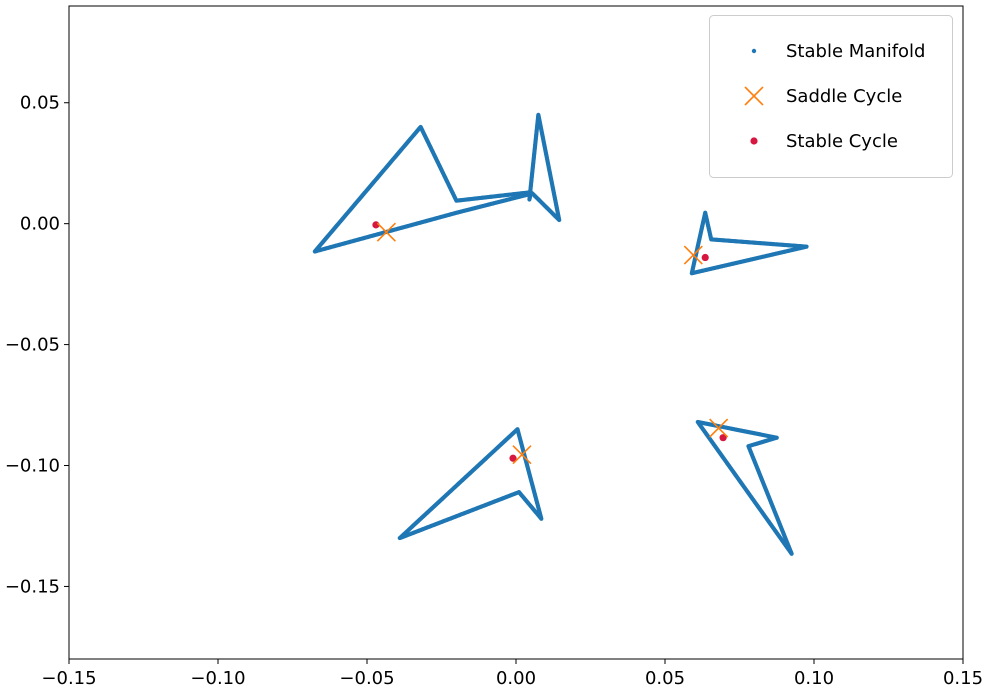  What do you see at coordinates (963, 678) in the screenshot?
I see `x-tick-label: 0.15` at bounding box center [963, 678].